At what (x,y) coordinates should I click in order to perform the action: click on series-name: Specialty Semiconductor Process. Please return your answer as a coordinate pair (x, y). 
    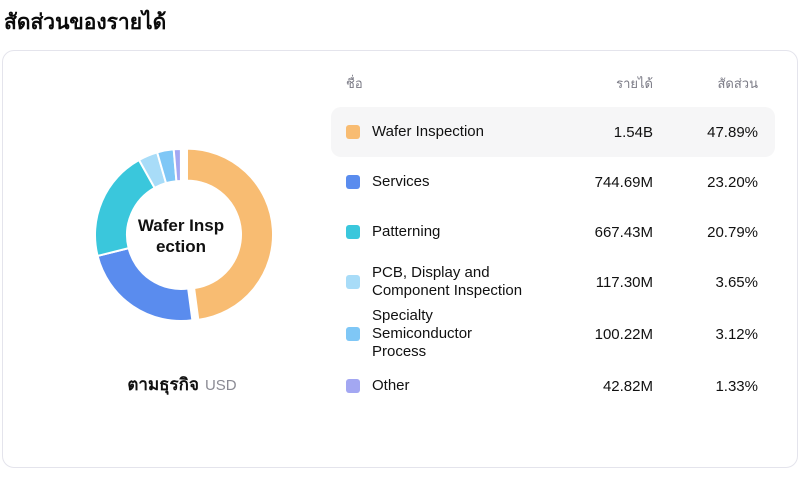
    Looking at the image, I should click on (422, 333).